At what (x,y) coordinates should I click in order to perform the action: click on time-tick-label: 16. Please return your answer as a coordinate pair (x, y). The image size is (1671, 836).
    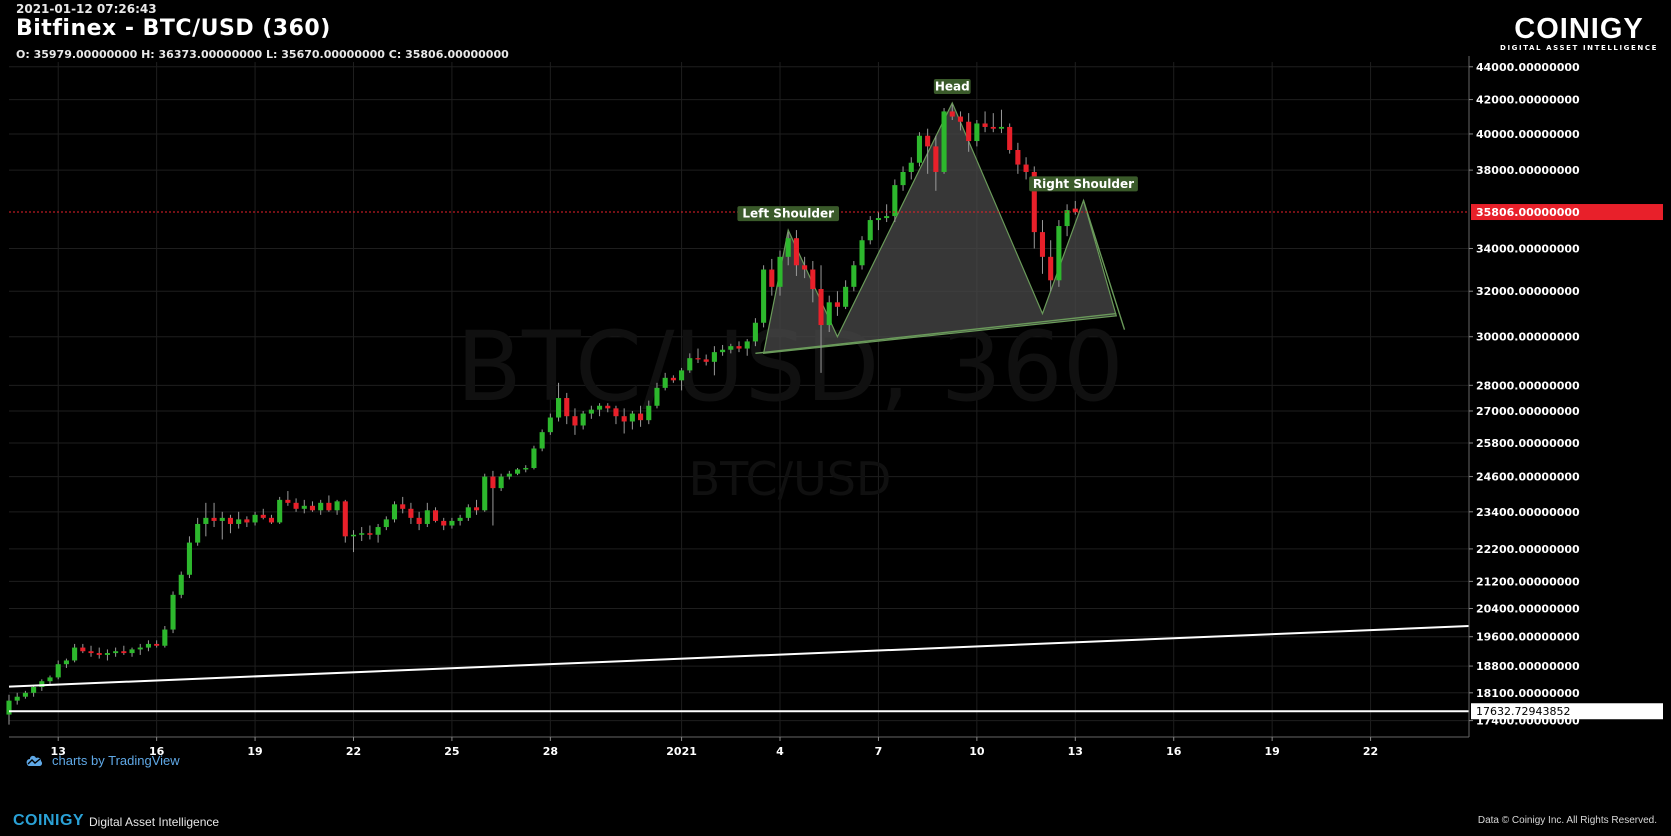
    Looking at the image, I should click on (1174, 751).